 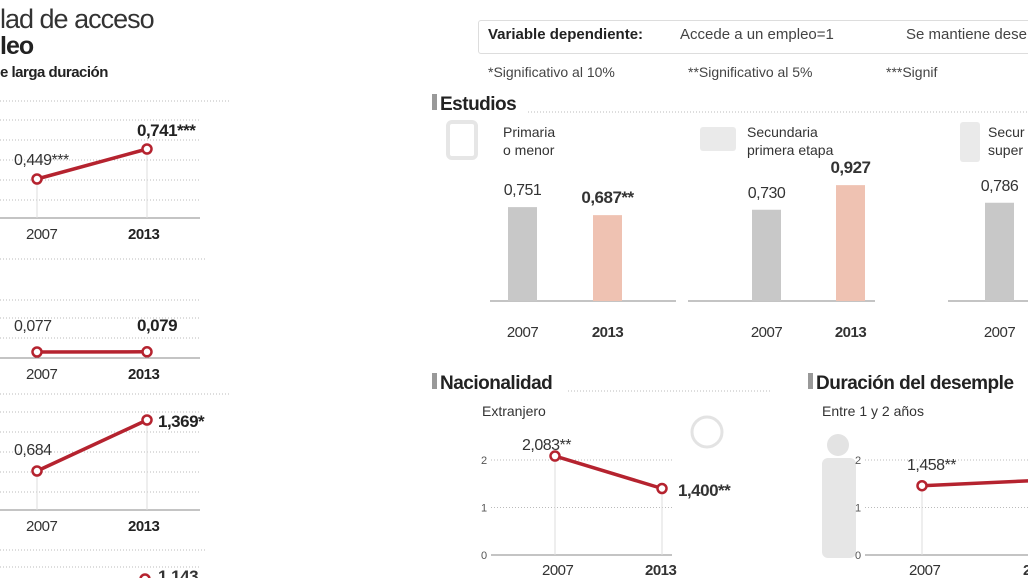 What do you see at coordinates (757, 34) in the screenshot?
I see `legend-option-a: Accede a un empleo=1` at bounding box center [757, 34].